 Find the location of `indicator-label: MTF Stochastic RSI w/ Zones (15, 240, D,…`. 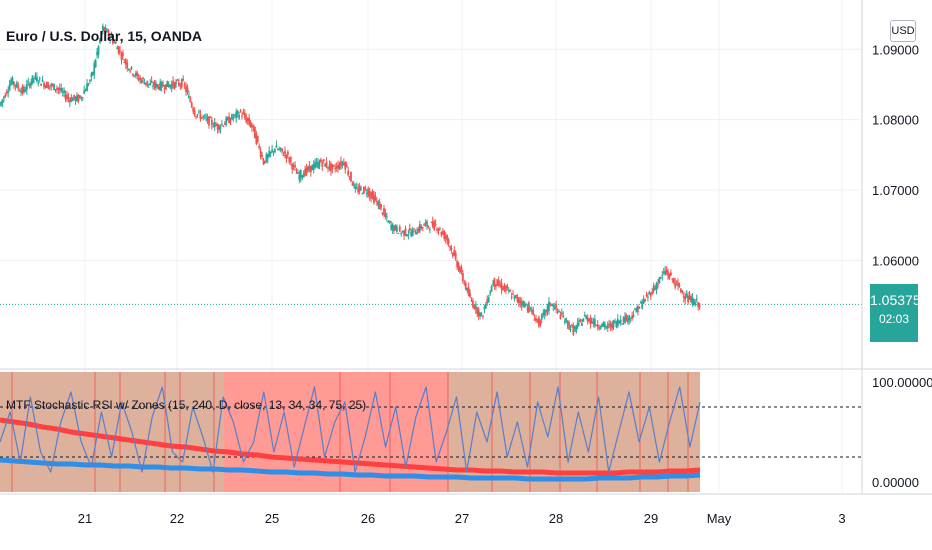

indicator-label: MTF Stochastic RSI w/ Zones (15, 240, D,… is located at coordinates (186, 405).